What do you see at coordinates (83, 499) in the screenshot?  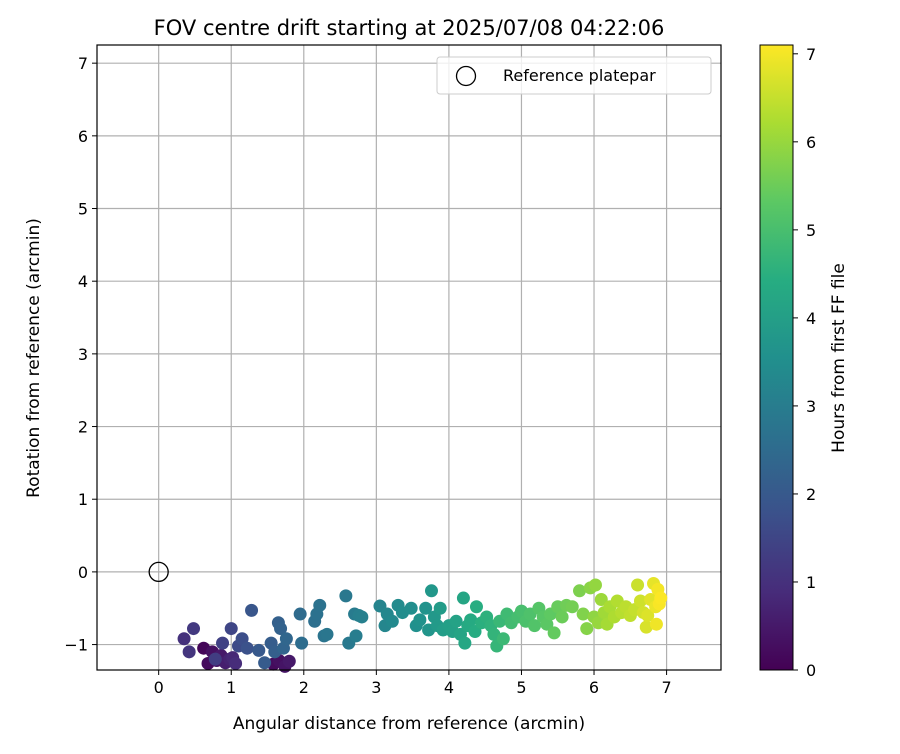 I see `y-tick-label: 1` at bounding box center [83, 499].